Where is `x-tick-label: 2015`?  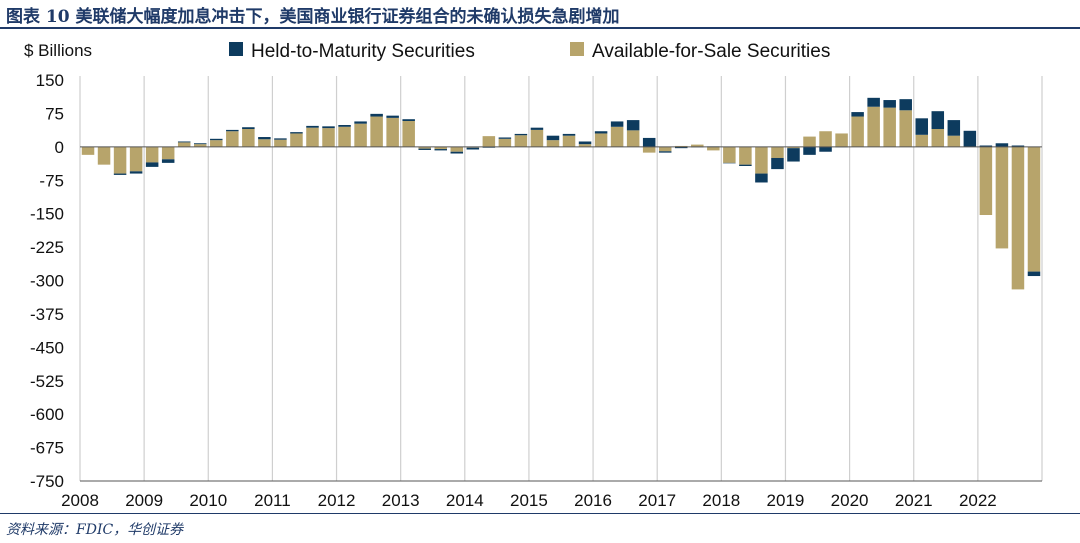
x-tick-label: 2015 is located at coordinates (529, 500).